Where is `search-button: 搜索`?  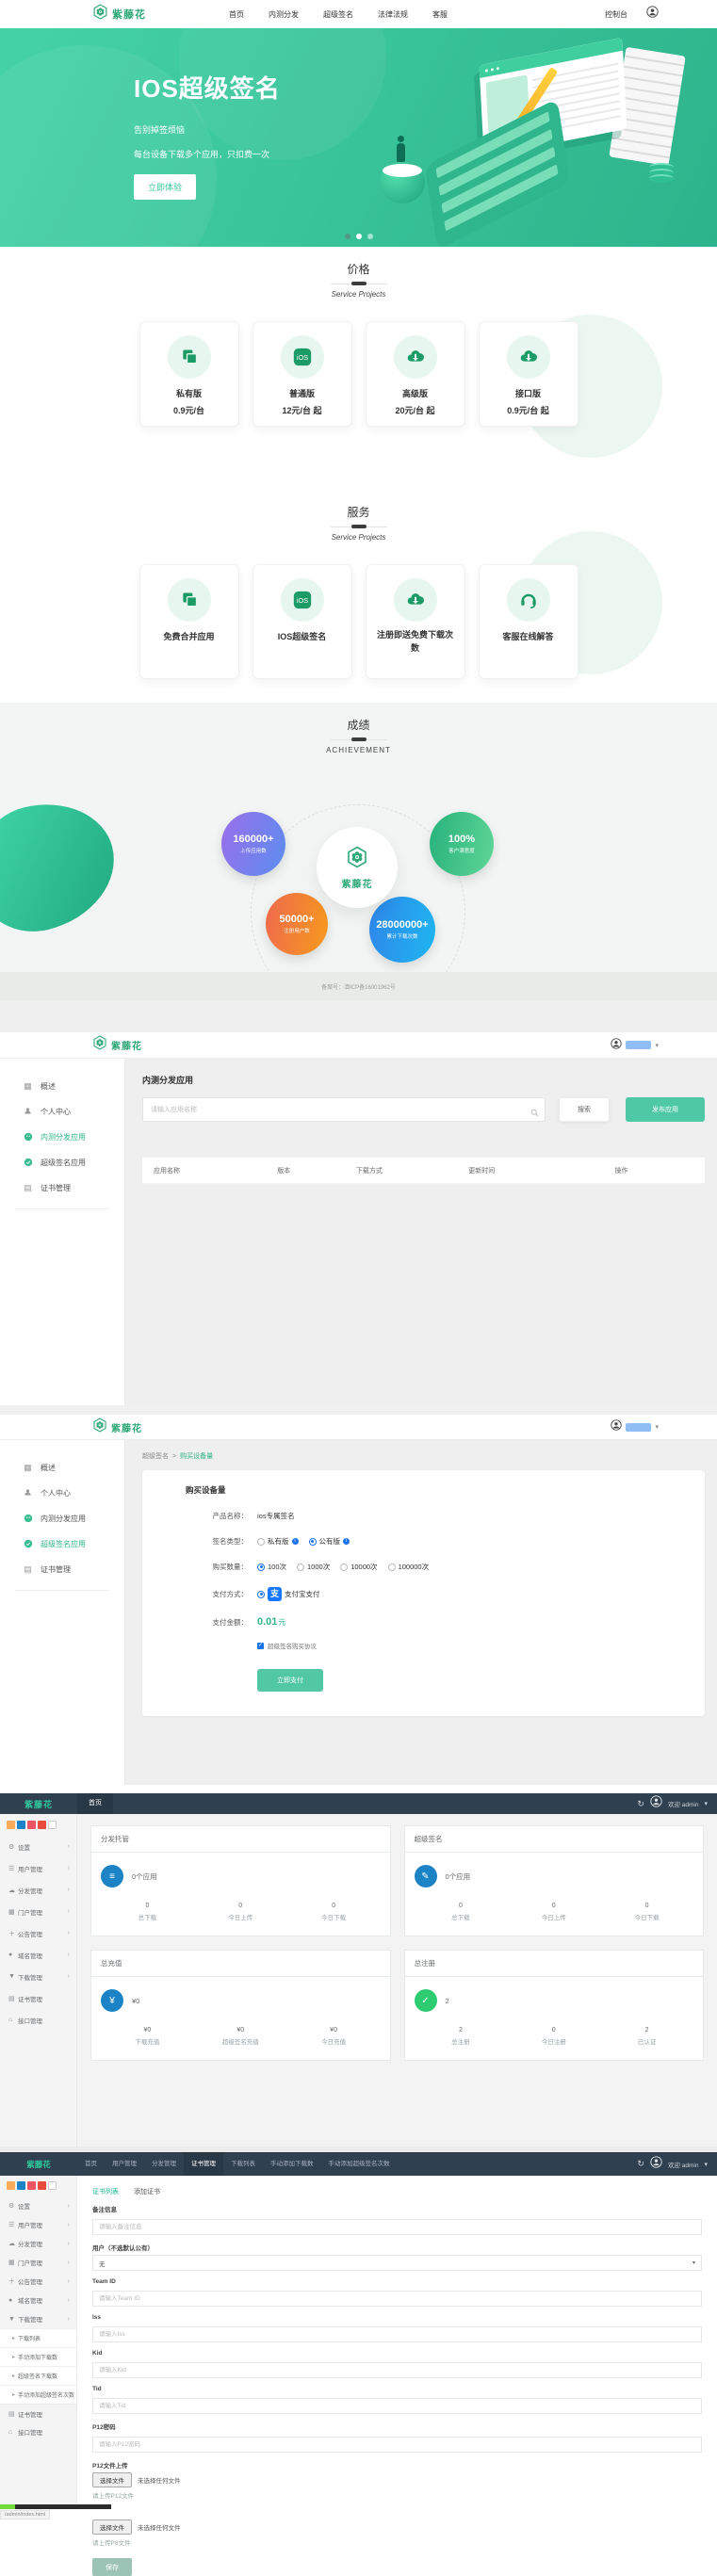
search-button: 搜索 is located at coordinates (584, 1109).